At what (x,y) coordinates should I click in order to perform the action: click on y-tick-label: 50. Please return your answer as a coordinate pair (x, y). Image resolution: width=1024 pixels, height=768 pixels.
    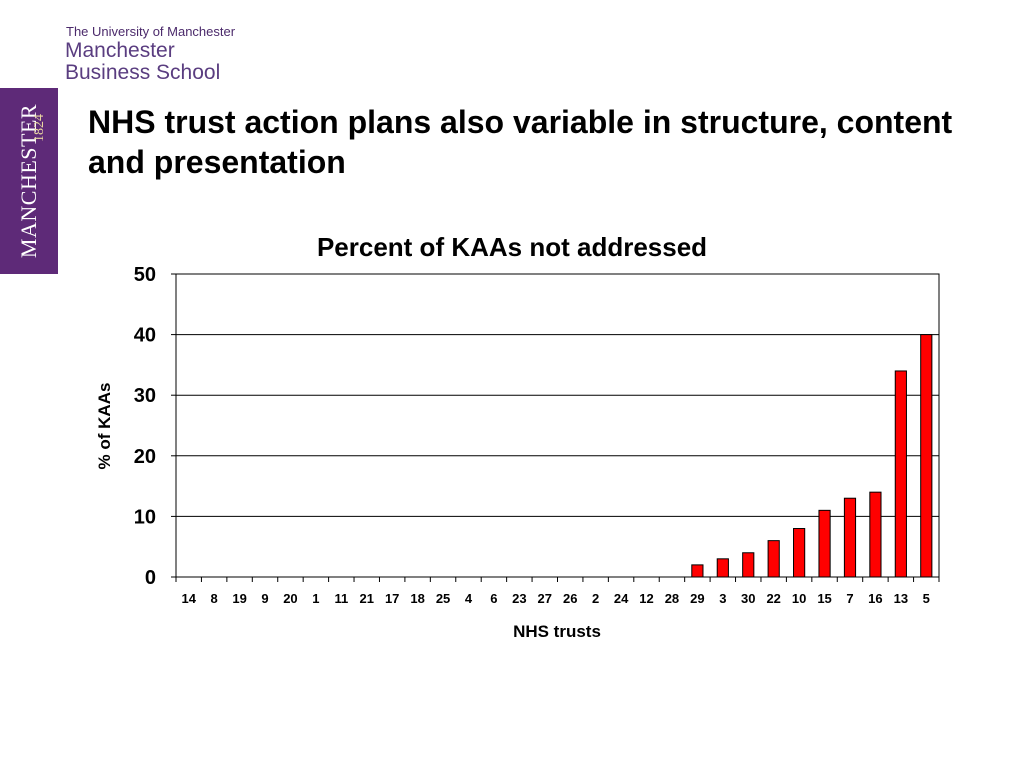
    Looking at the image, I should click on (145, 275).